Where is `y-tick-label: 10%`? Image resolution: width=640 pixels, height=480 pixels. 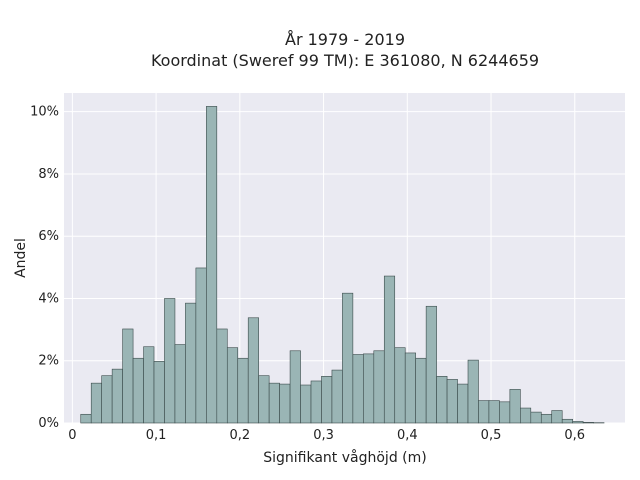
y-tick-label: 10% is located at coordinates (44, 112).